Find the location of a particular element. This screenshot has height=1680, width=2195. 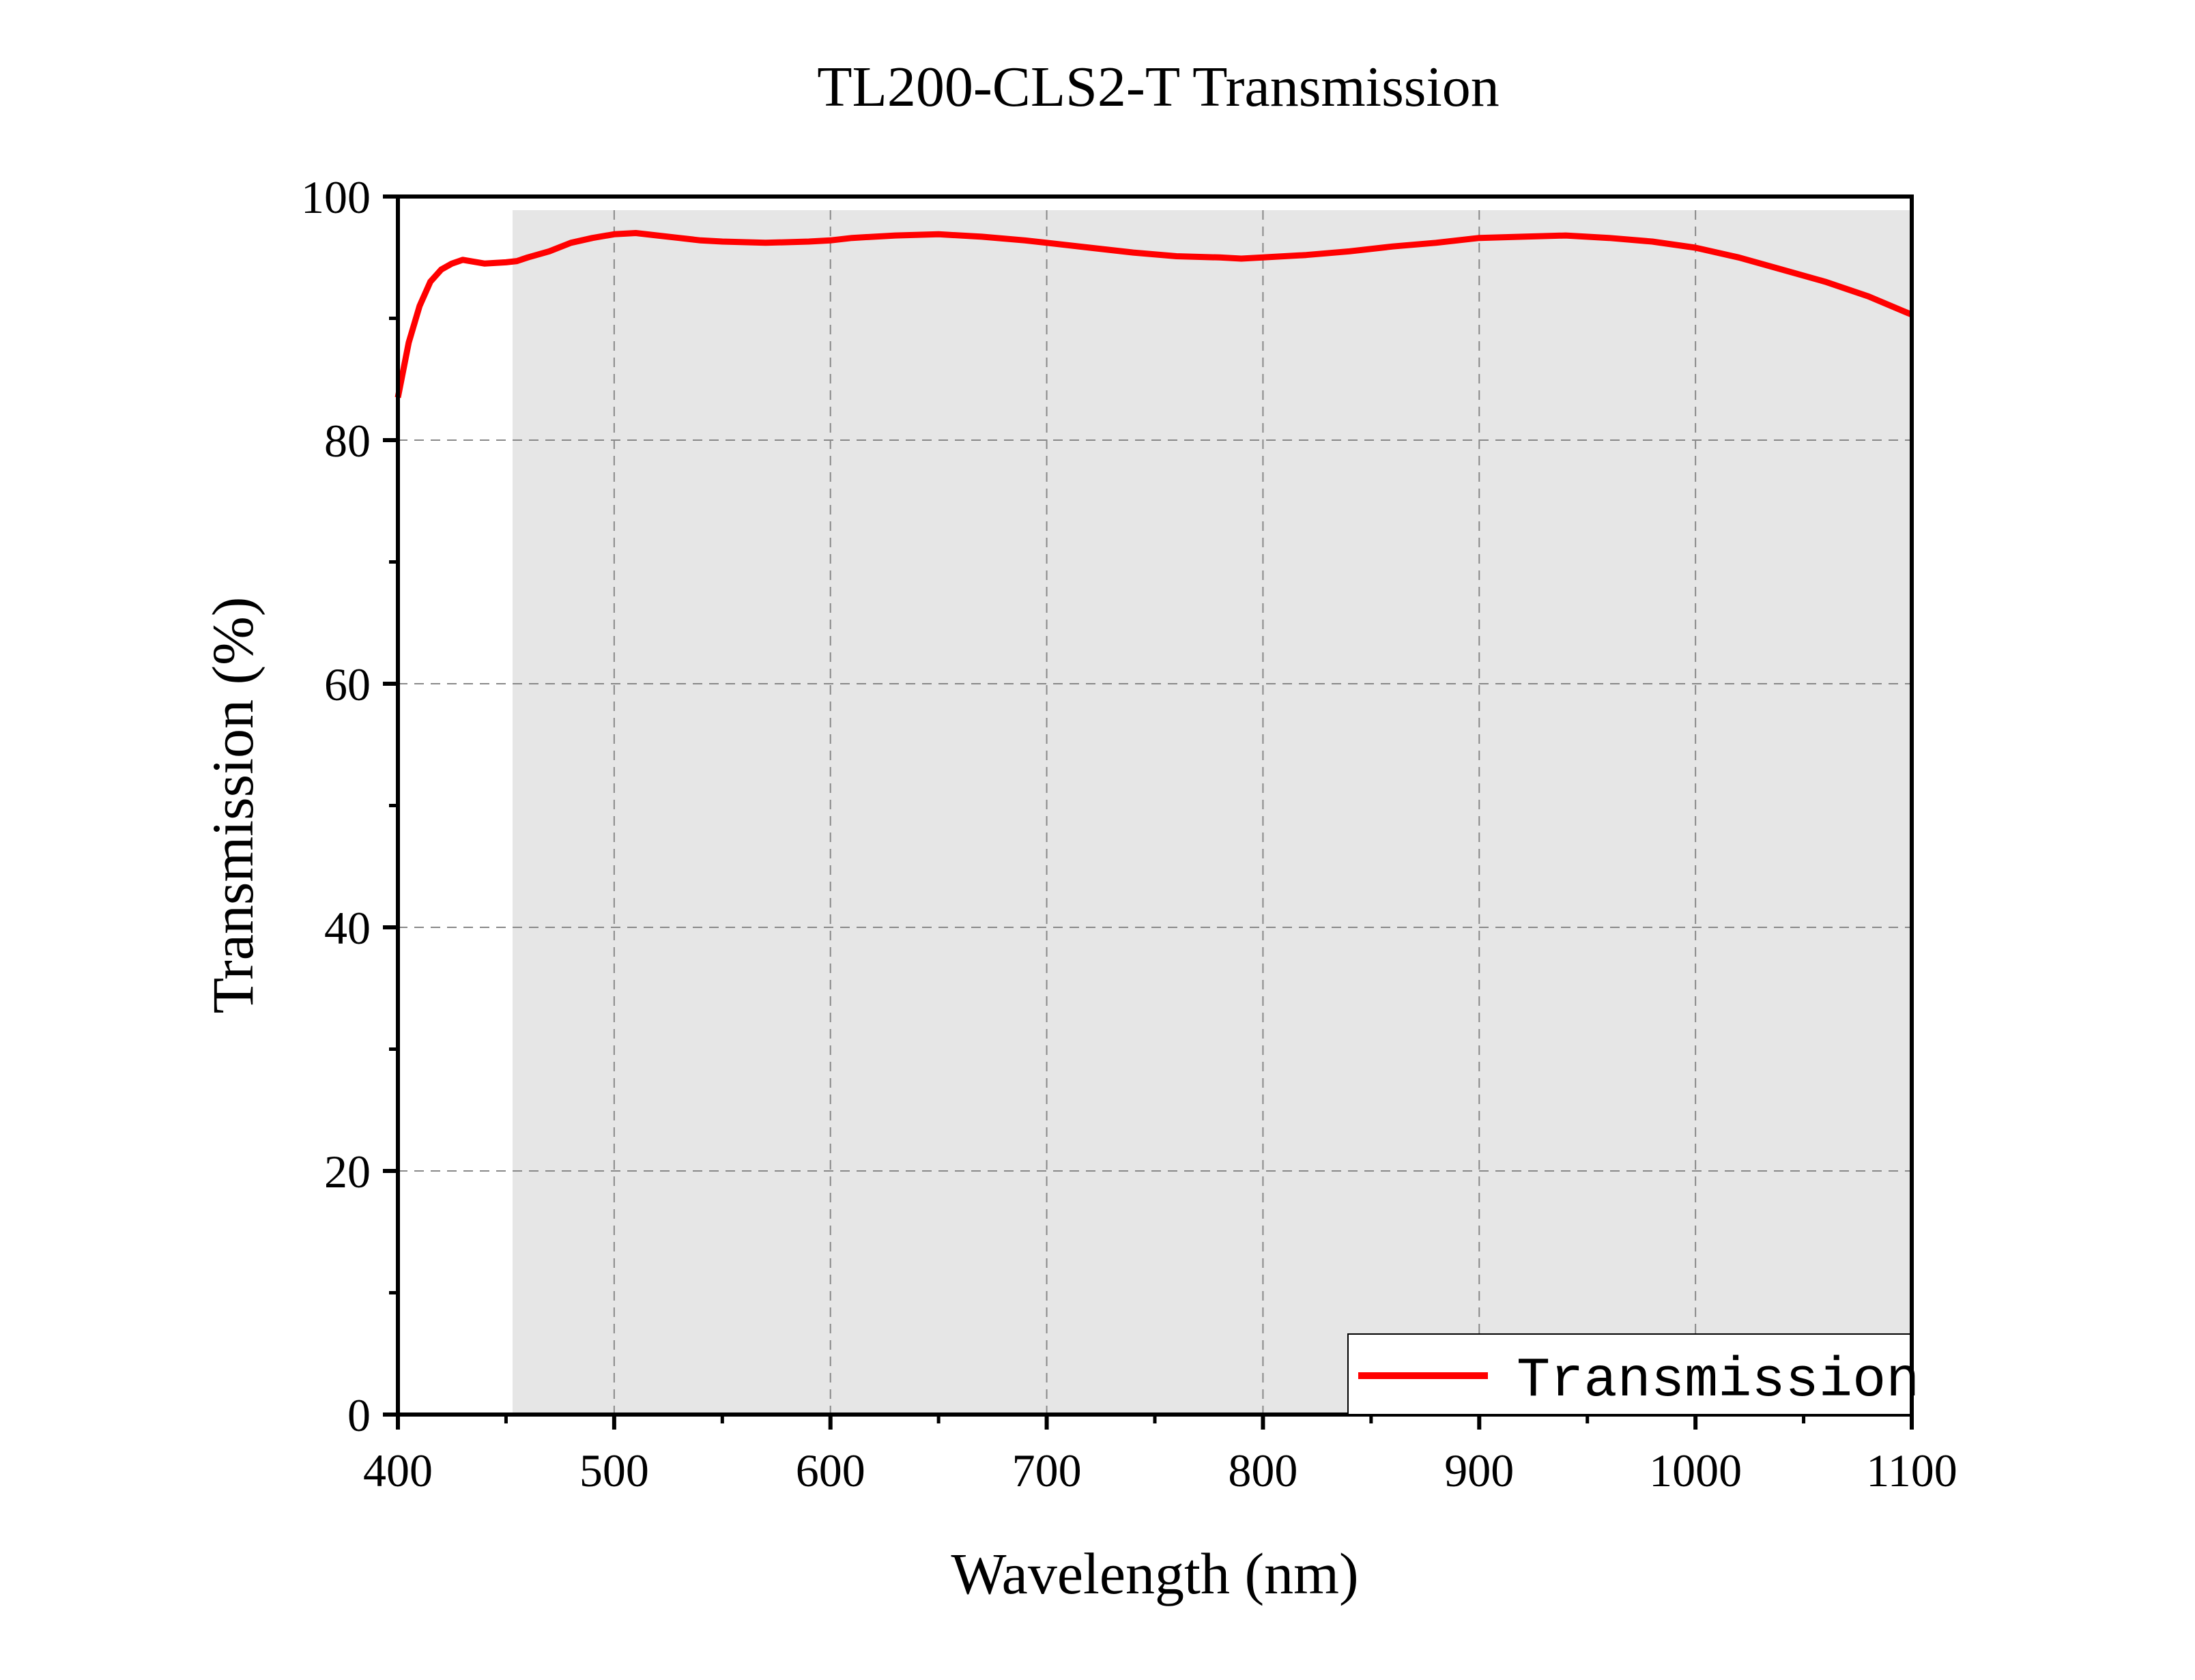

series-line-transmission is located at coordinates (1154, 314).